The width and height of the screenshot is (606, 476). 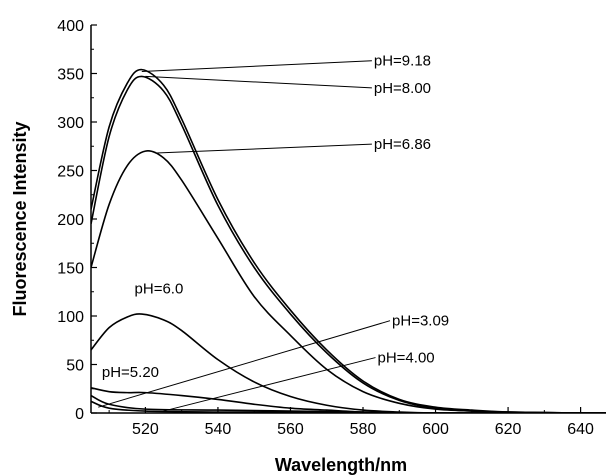 I want to click on x-tick-label: 620, so click(x=508, y=429).